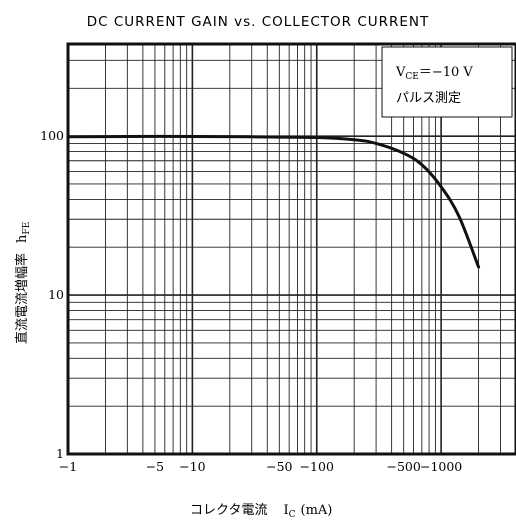 Image resolution: width=516 pixels, height=522 pixels. Describe the element at coordinates (404, 466) in the screenshot. I see `x-tick-label: −500` at that location.